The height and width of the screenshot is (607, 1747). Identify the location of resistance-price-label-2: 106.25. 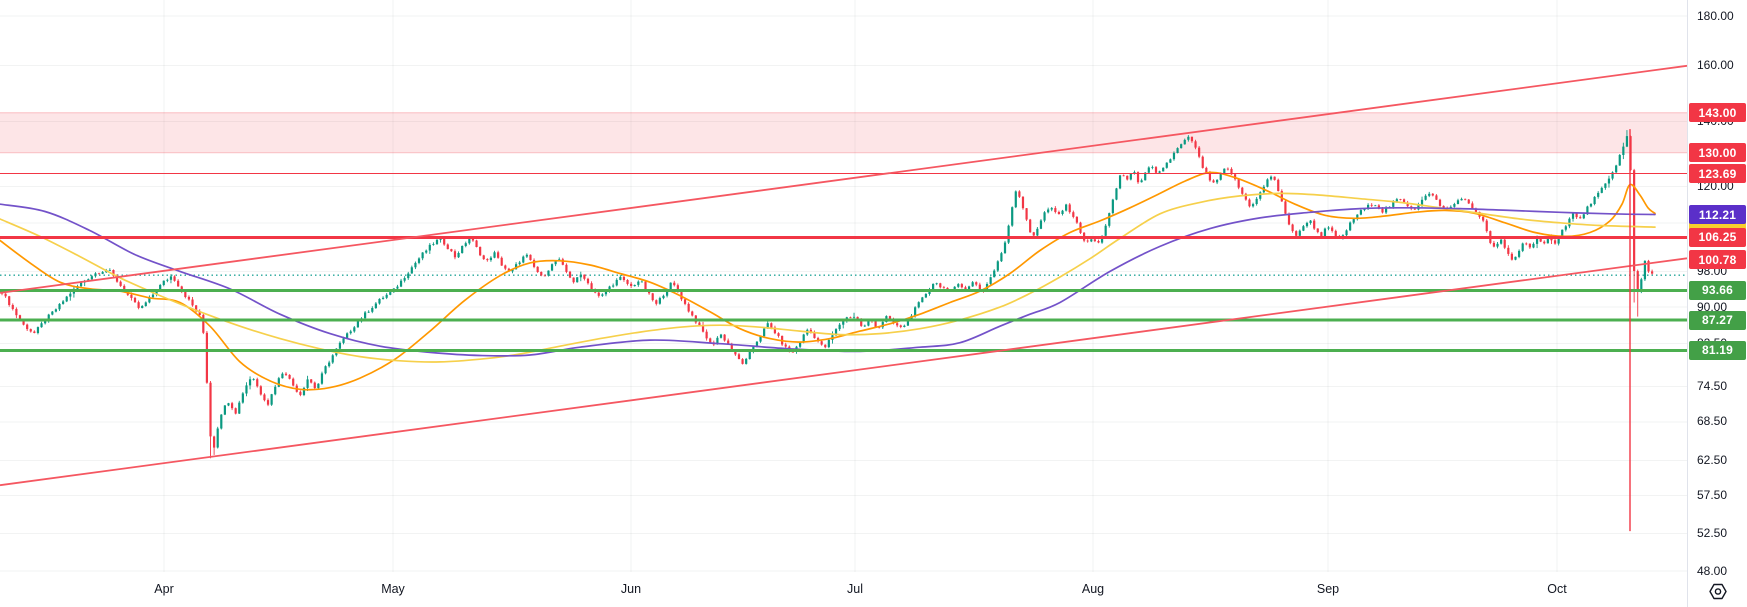
(1717, 237).